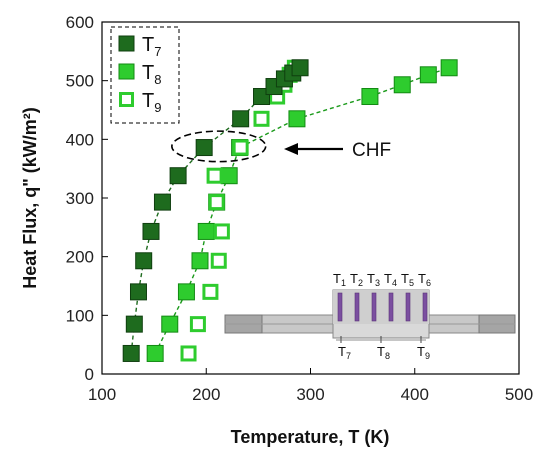  Describe the element at coordinates (356, 279) in the screenshot. I see `inset-label-t2: T2` at that location.